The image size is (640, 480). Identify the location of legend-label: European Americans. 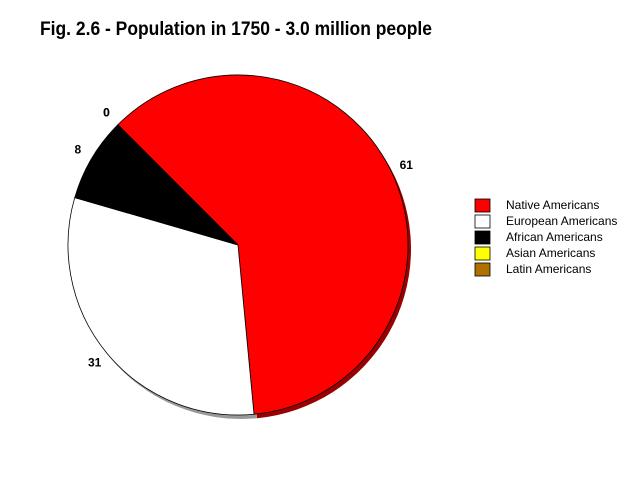
(561, 221).